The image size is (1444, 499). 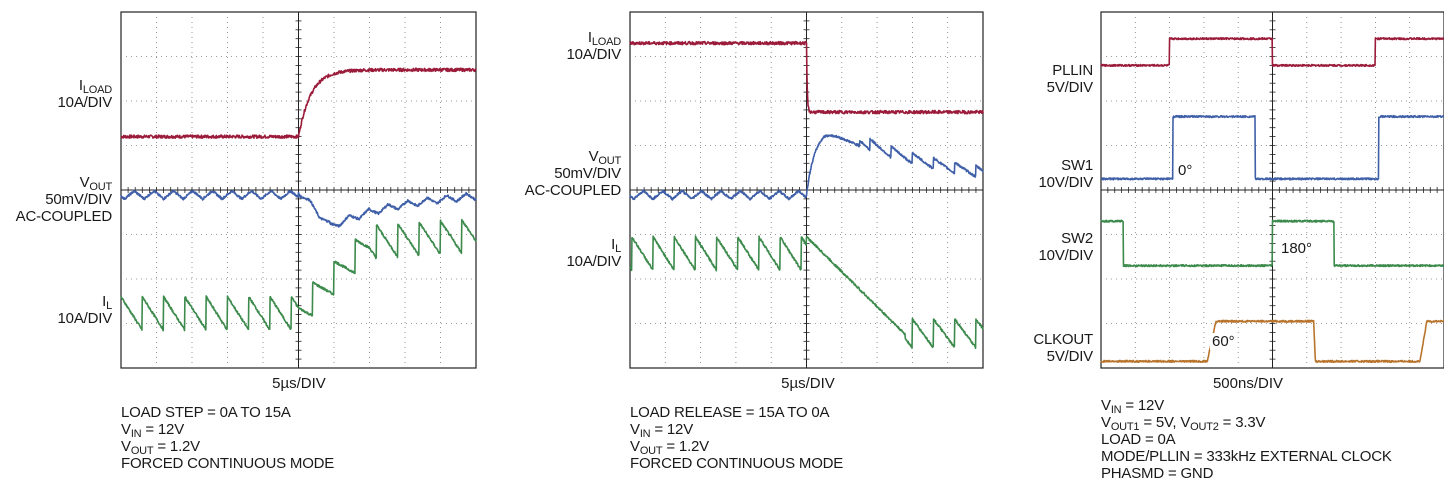 What do you see at coordinates (730, 412) in the screenshot?
I see `note-line: LOAD RELEASE = 15A TO 0A` at bounding box center [730, 412].